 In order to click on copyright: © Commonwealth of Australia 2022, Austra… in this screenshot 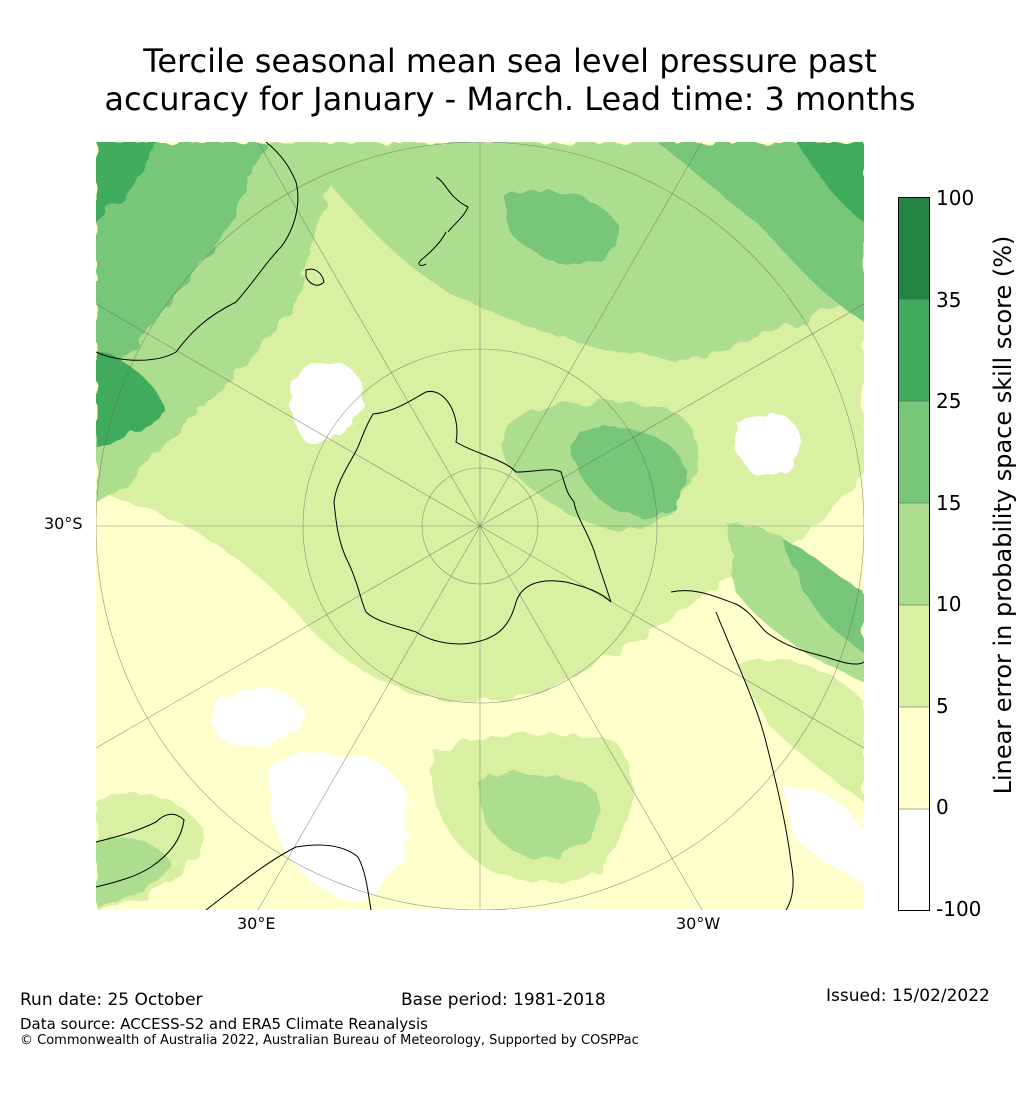, I will do `click(329, 1040)`.